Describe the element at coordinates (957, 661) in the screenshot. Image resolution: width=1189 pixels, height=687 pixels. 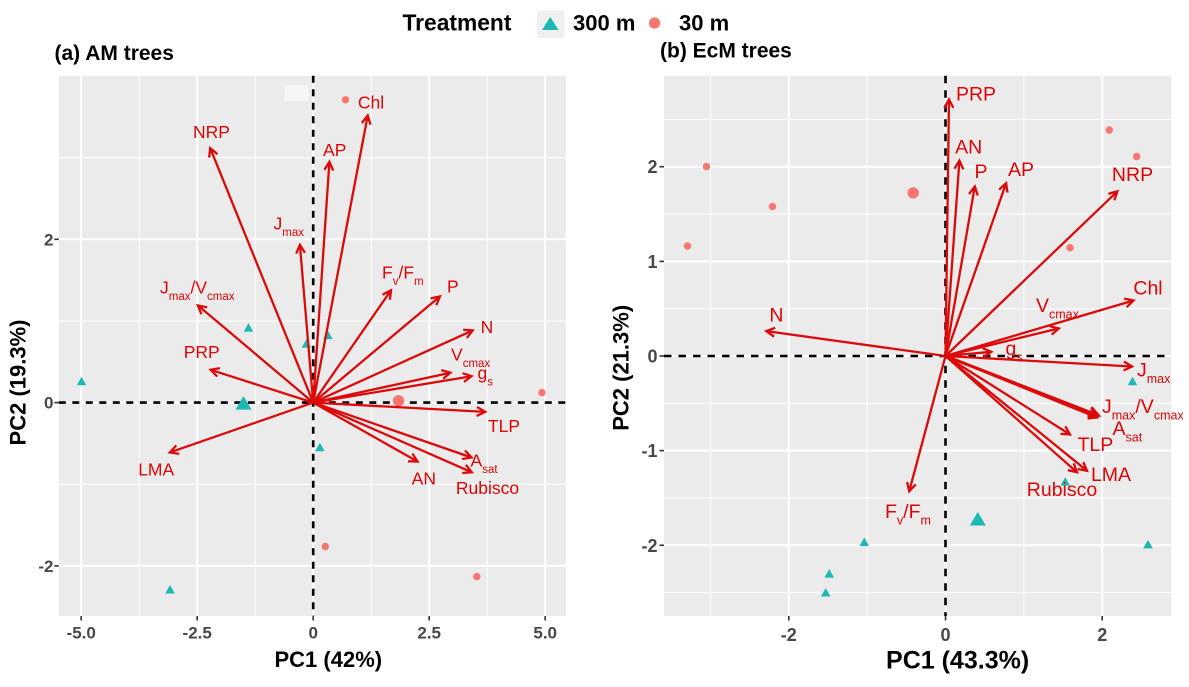
I see `svg-text: PC1 (43.3%)` at that location.